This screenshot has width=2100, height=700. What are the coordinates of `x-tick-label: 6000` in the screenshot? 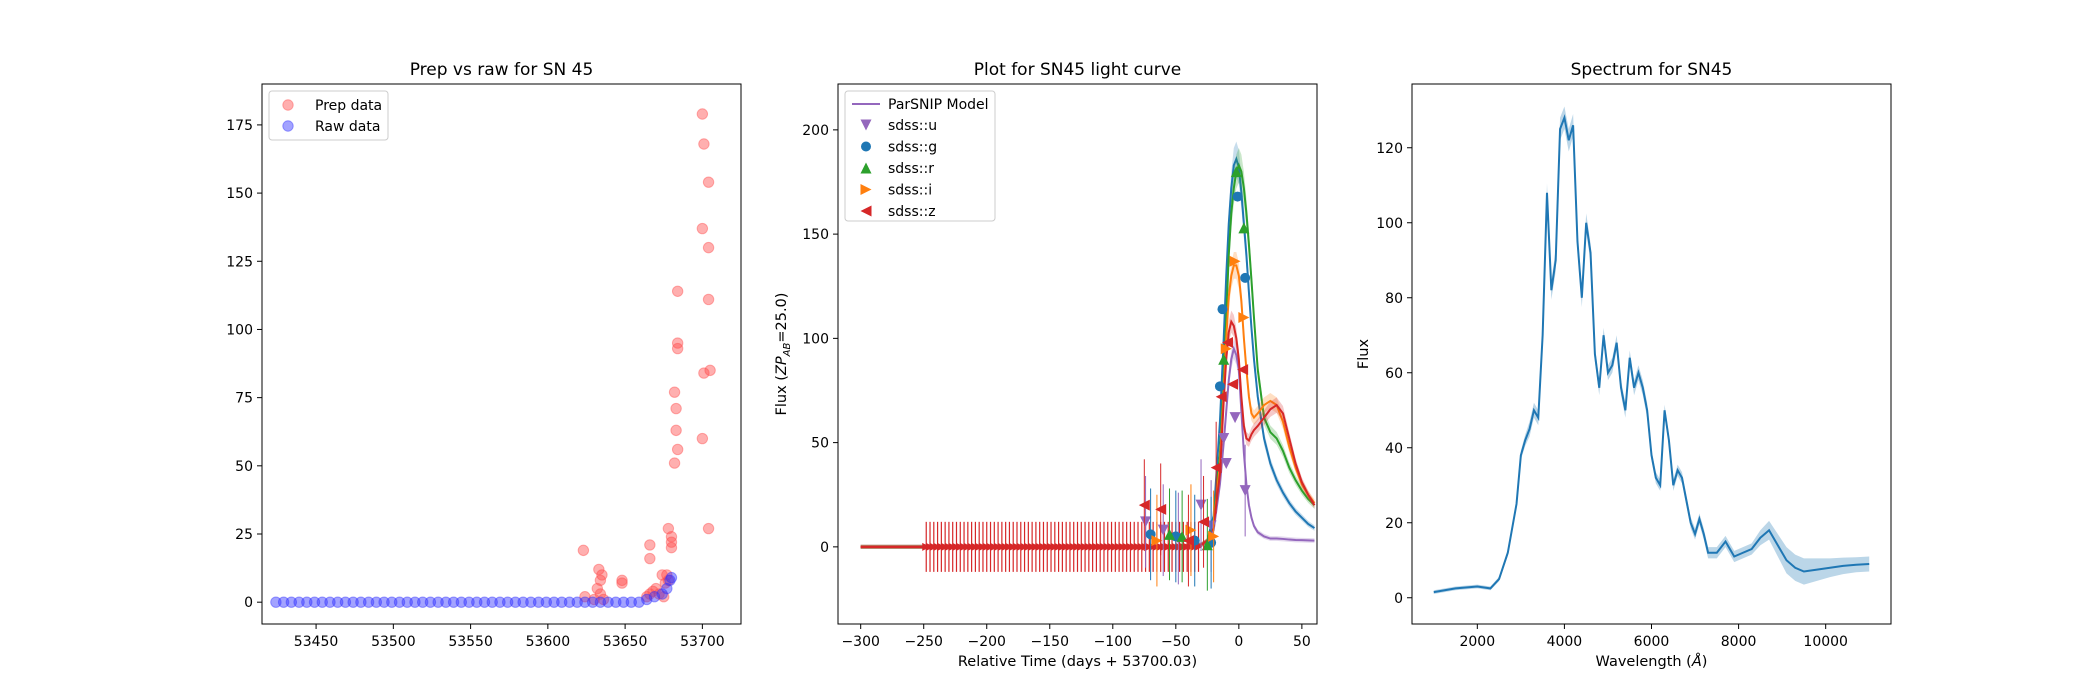 It's located at (1652, 642).